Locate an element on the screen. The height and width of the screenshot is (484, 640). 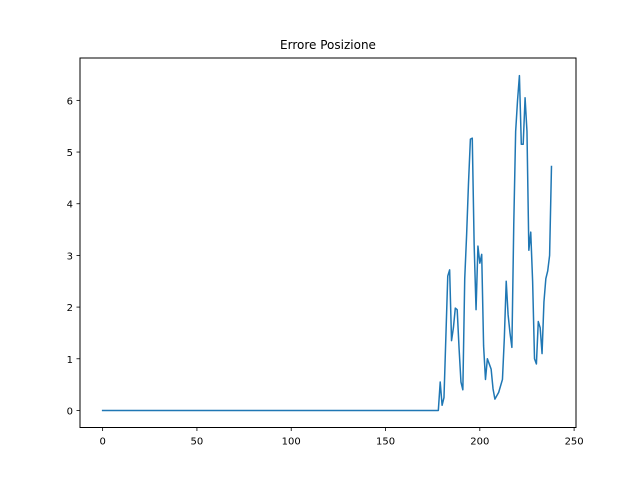
y-tick-label: 3 is located at coordinates (70, 256).